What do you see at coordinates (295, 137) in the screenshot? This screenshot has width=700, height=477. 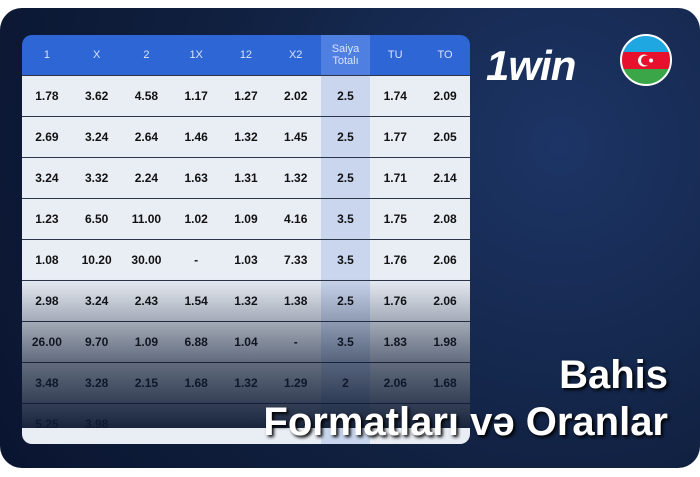 I see `odds-cell: 1.45` at bounding box center [295, 137].